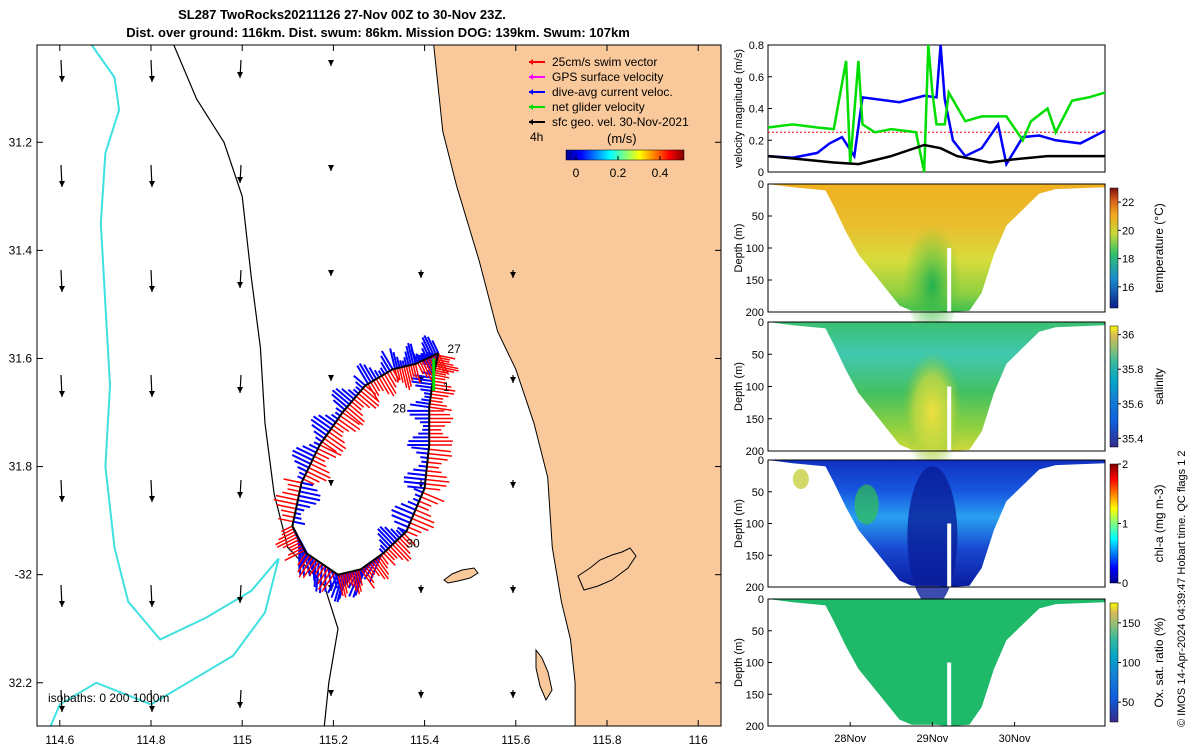  What do you see at coordinates (660, 173) in the screenshot?
I see `speed-tick-label: 0.4` at bounding box center [660, 173].